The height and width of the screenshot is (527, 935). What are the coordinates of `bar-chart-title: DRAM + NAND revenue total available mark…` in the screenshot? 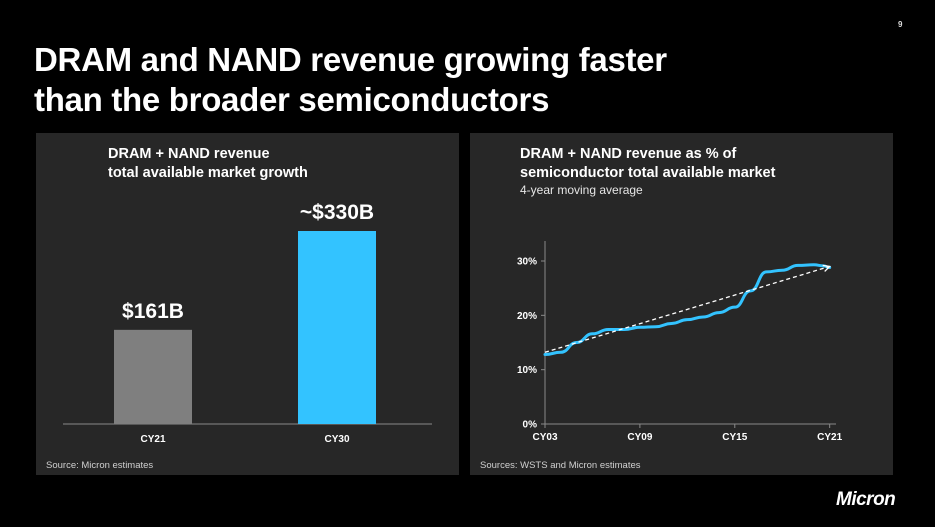 It's located at (208, 164).